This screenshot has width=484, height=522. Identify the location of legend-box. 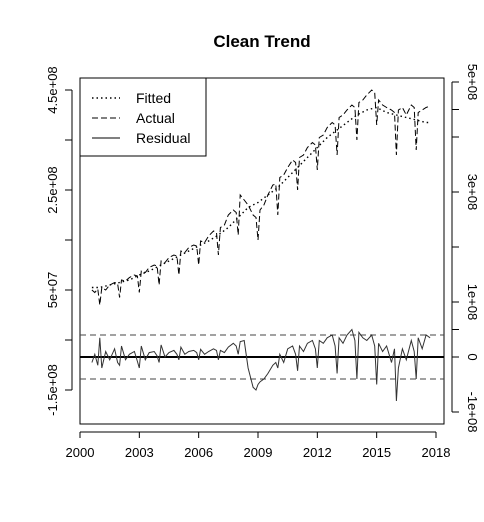
(143, 117).